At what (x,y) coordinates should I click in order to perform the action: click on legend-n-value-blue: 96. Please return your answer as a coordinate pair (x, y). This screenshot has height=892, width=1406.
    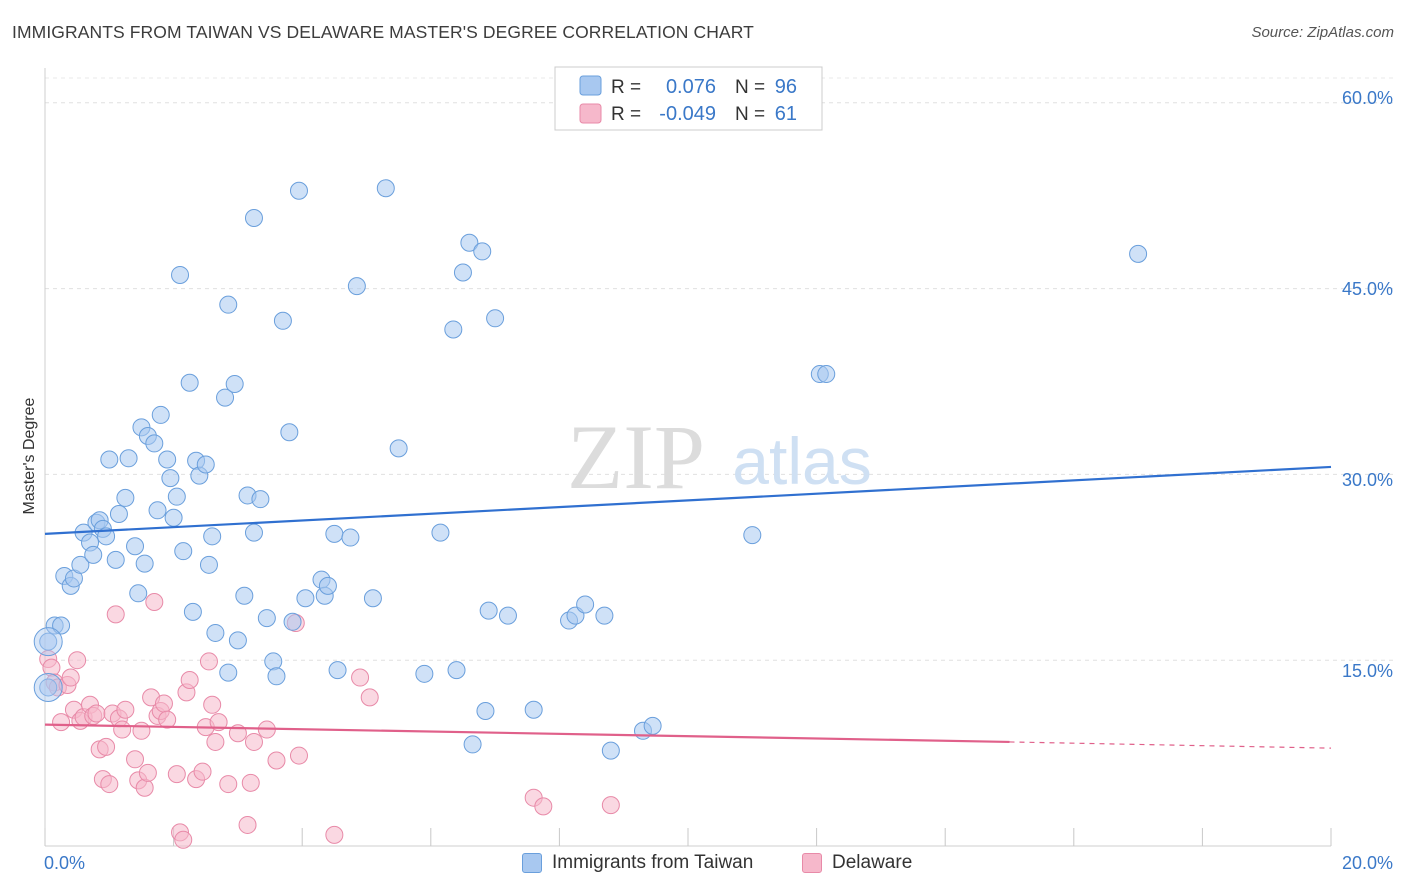
    Looking at the image, I should click on (786, 87).